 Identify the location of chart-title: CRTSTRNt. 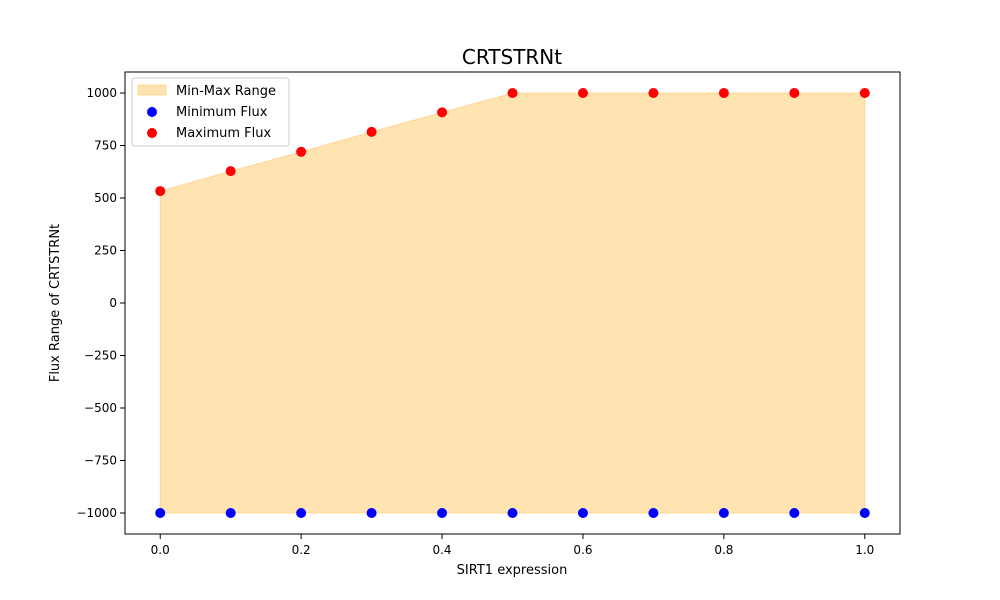
(512, 57).